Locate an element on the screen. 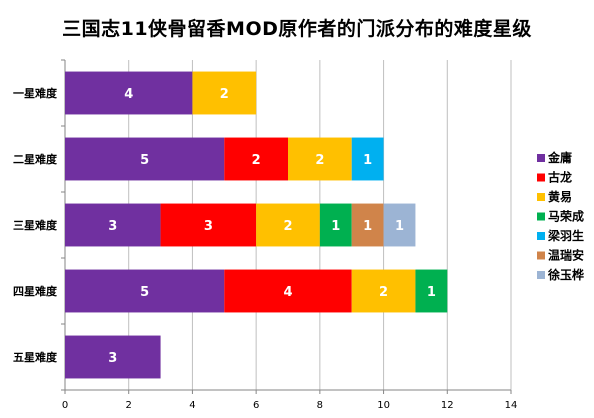  x-tick-label: 2 is located at coordinates (129, 405).